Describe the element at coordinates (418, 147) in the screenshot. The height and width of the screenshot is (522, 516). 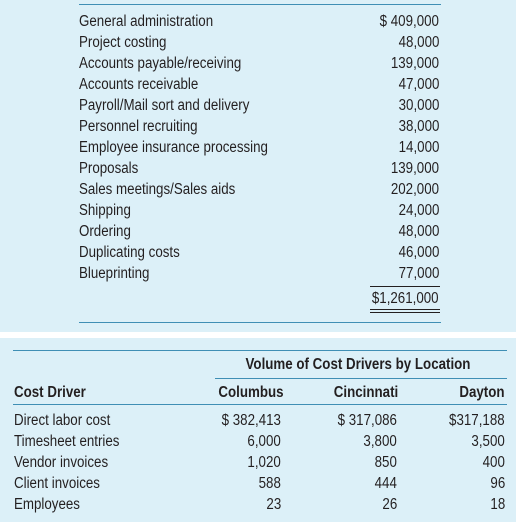
I see `cost-row-amount: 14,000` at that location.